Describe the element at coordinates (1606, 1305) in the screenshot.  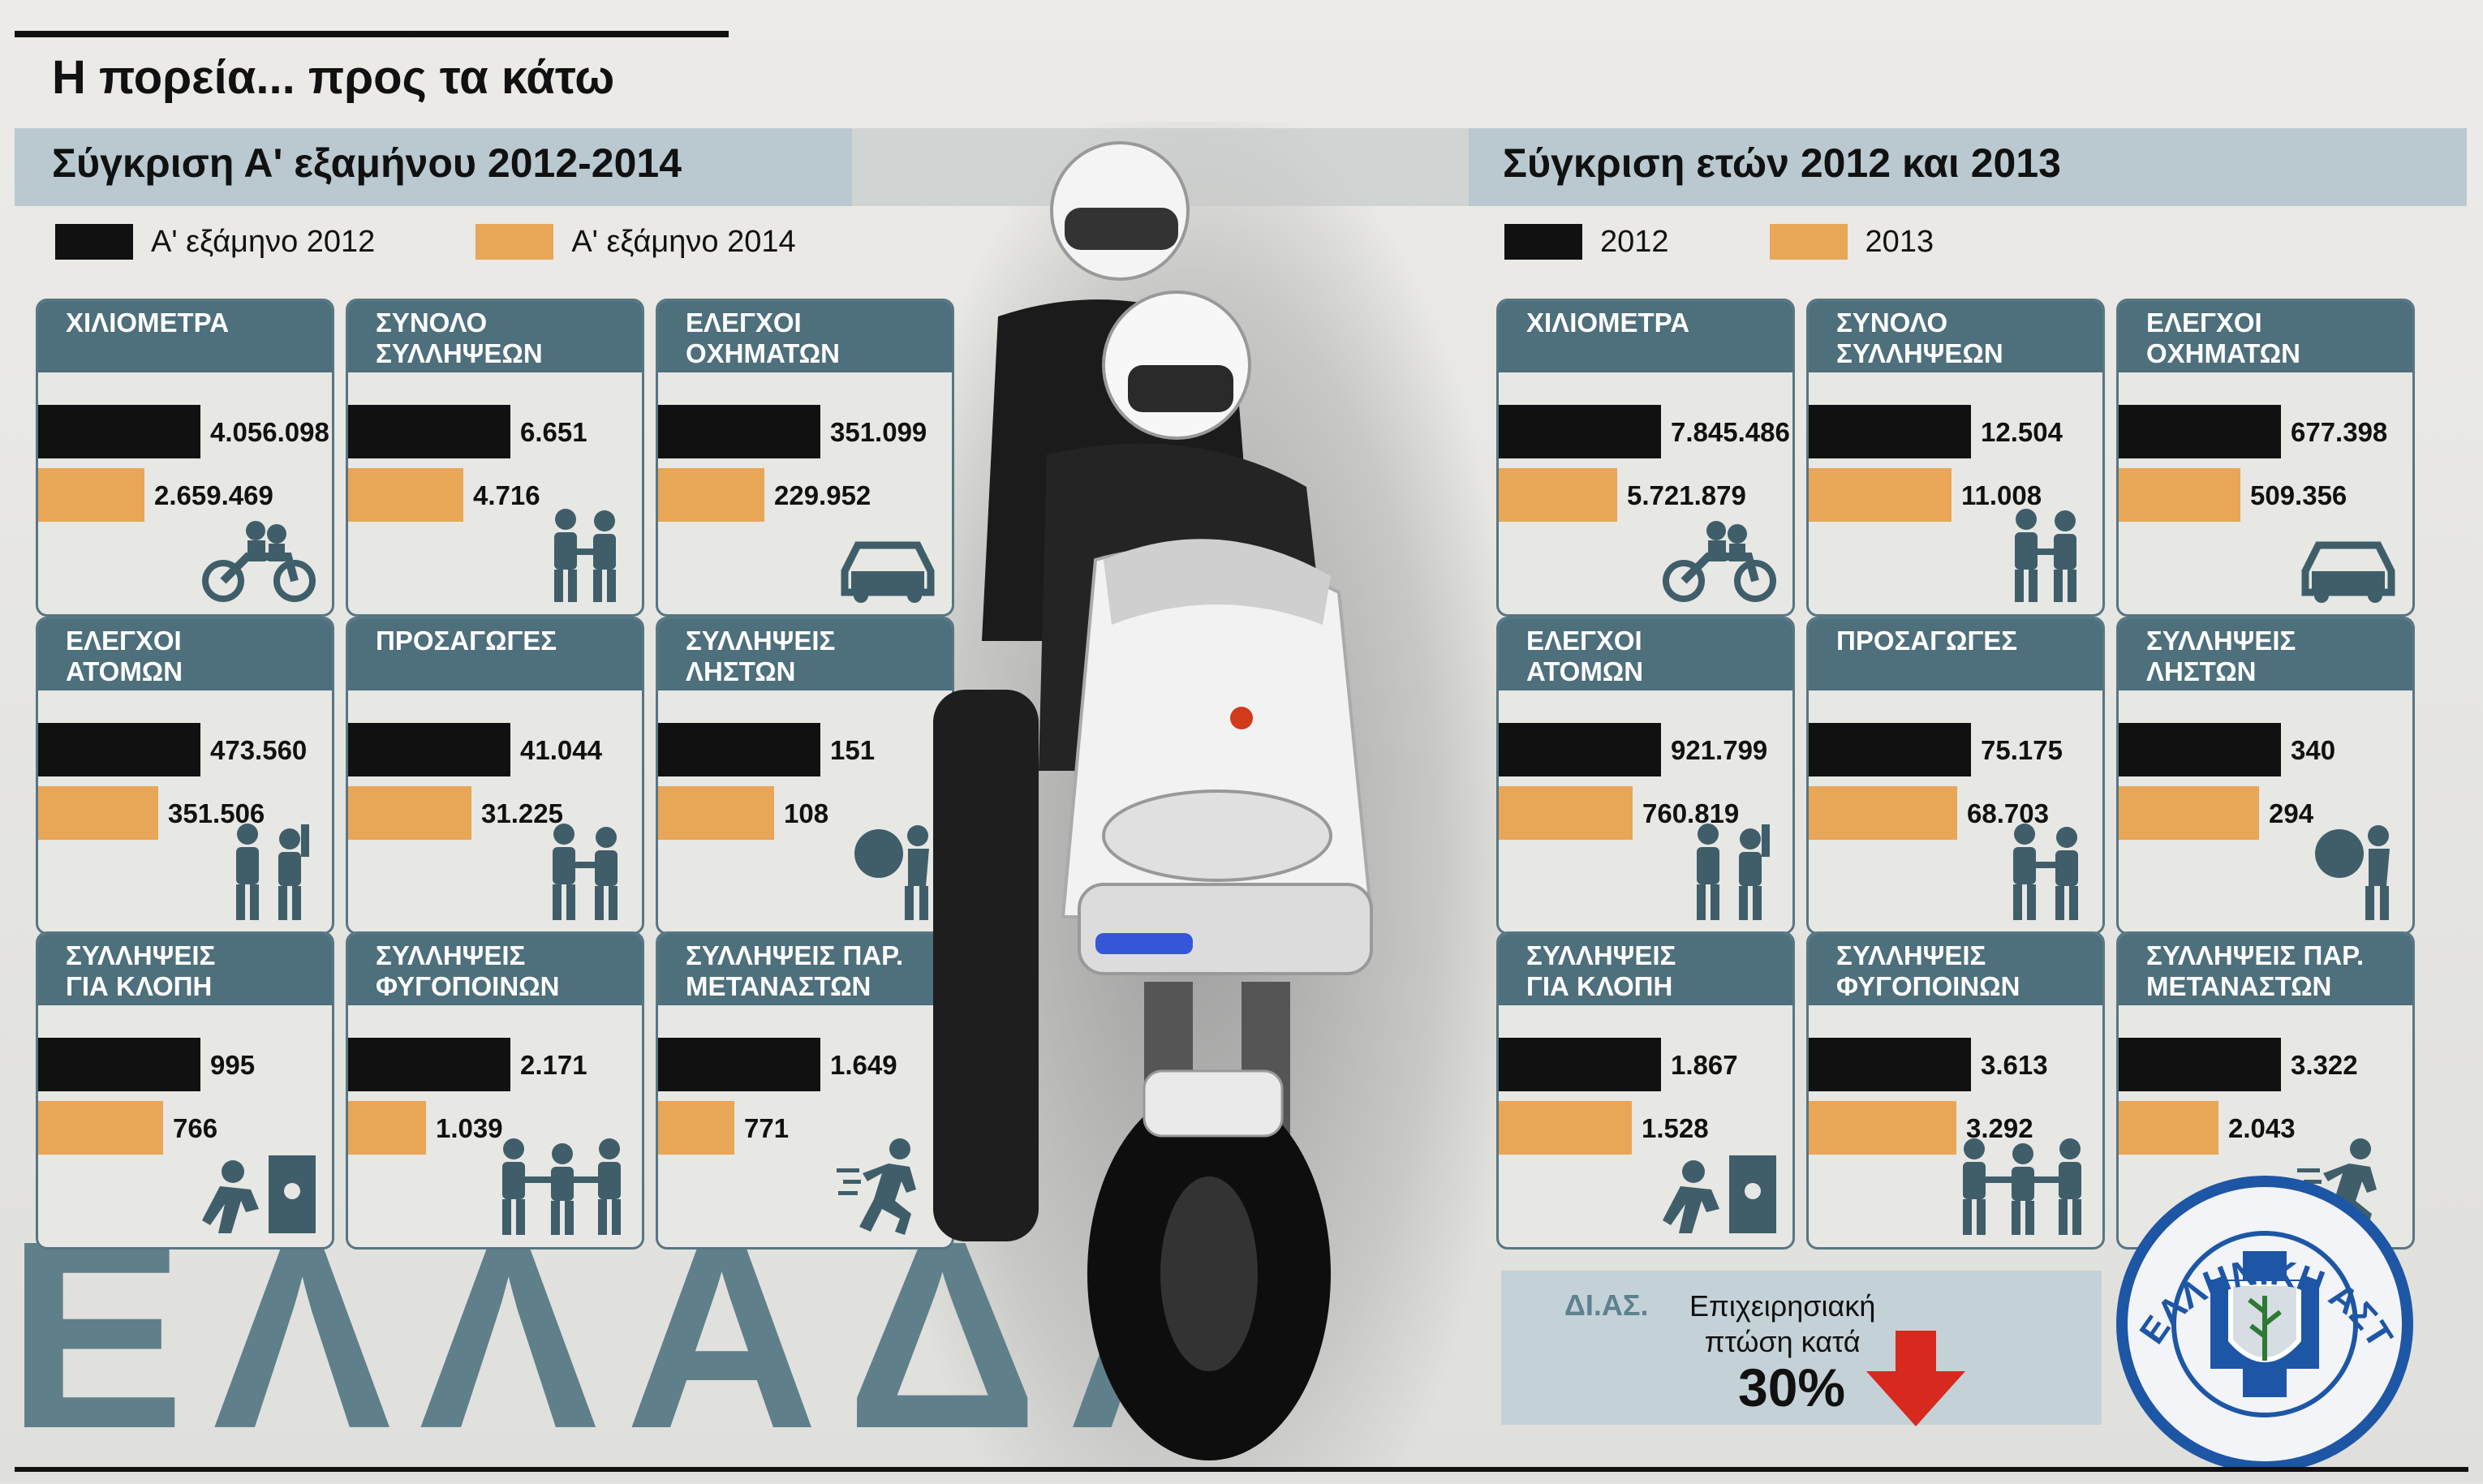
I see `dias-label: ΔΙ.ΑΣ.` at that location.